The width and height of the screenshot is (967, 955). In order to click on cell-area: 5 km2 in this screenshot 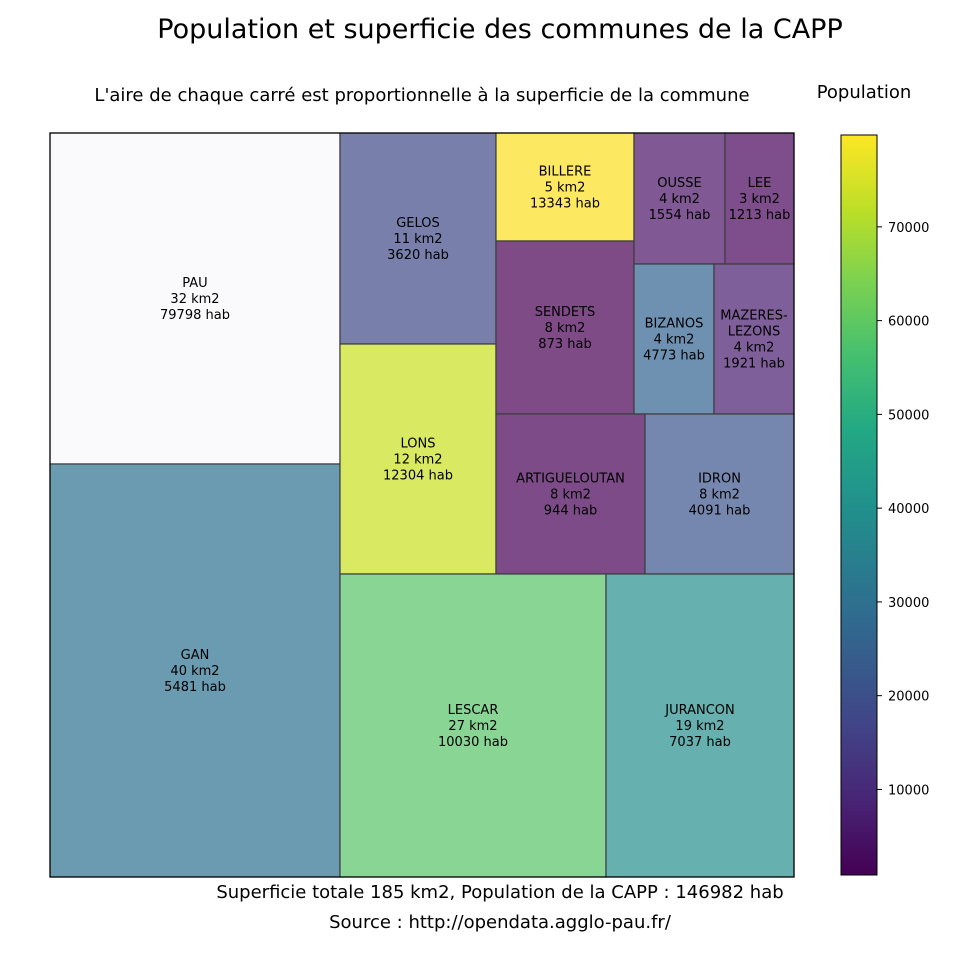, I will do `click(565, 188)`.